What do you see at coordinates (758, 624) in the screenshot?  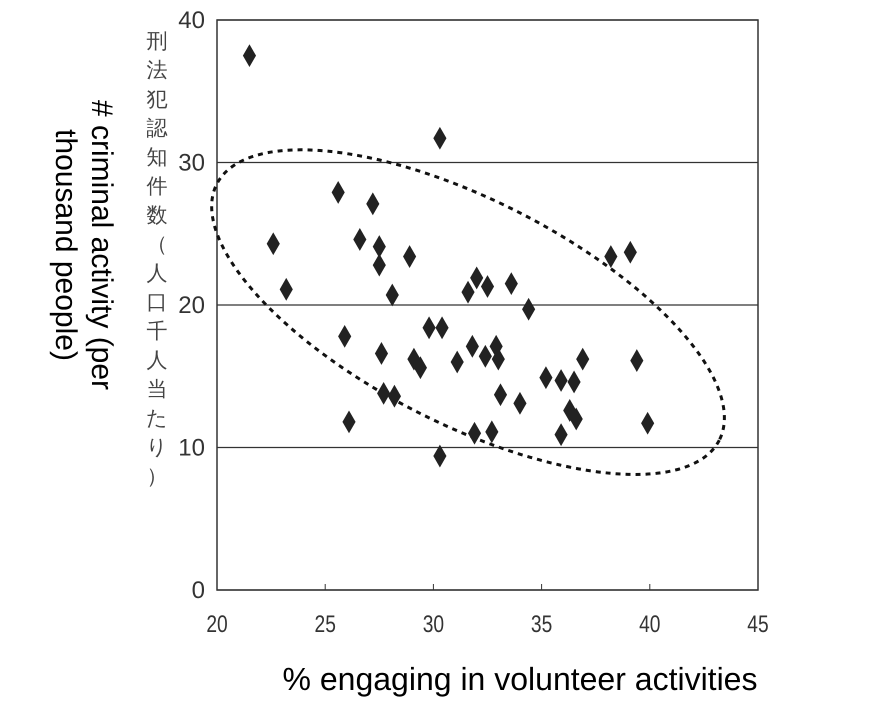 I see `x-tick-label: 45` at bounding box center [758, 624].